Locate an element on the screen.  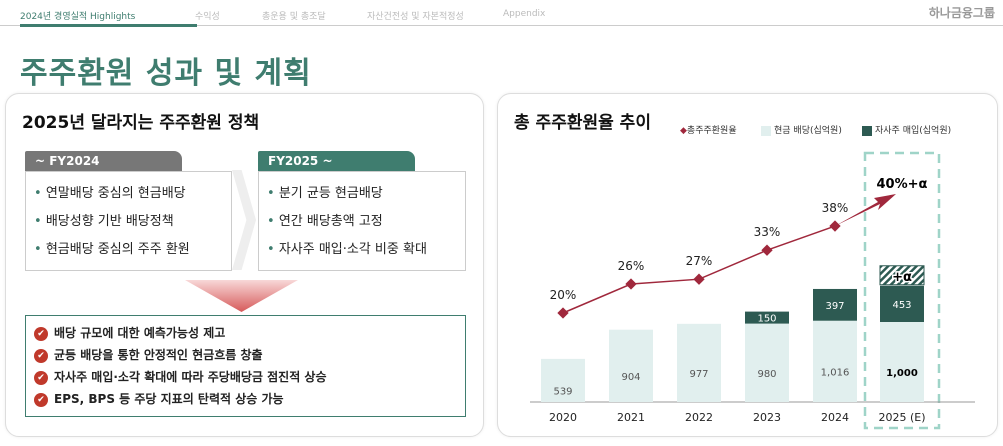
bar-cash-label: 980 is located at coordinates (766, 374).